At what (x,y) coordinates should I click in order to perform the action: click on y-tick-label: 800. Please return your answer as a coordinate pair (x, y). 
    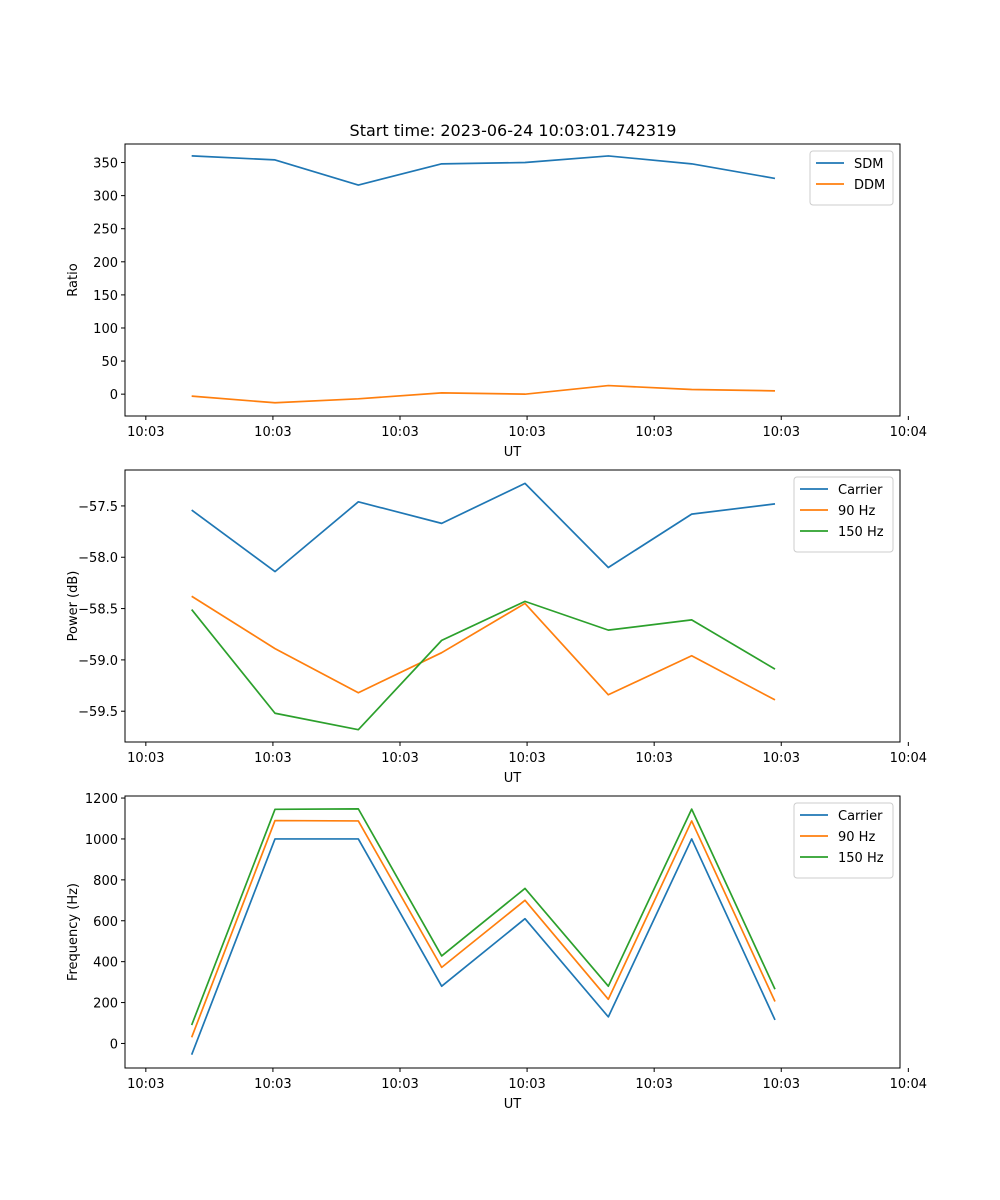
    Looking at the image, I should click on (105, 881).